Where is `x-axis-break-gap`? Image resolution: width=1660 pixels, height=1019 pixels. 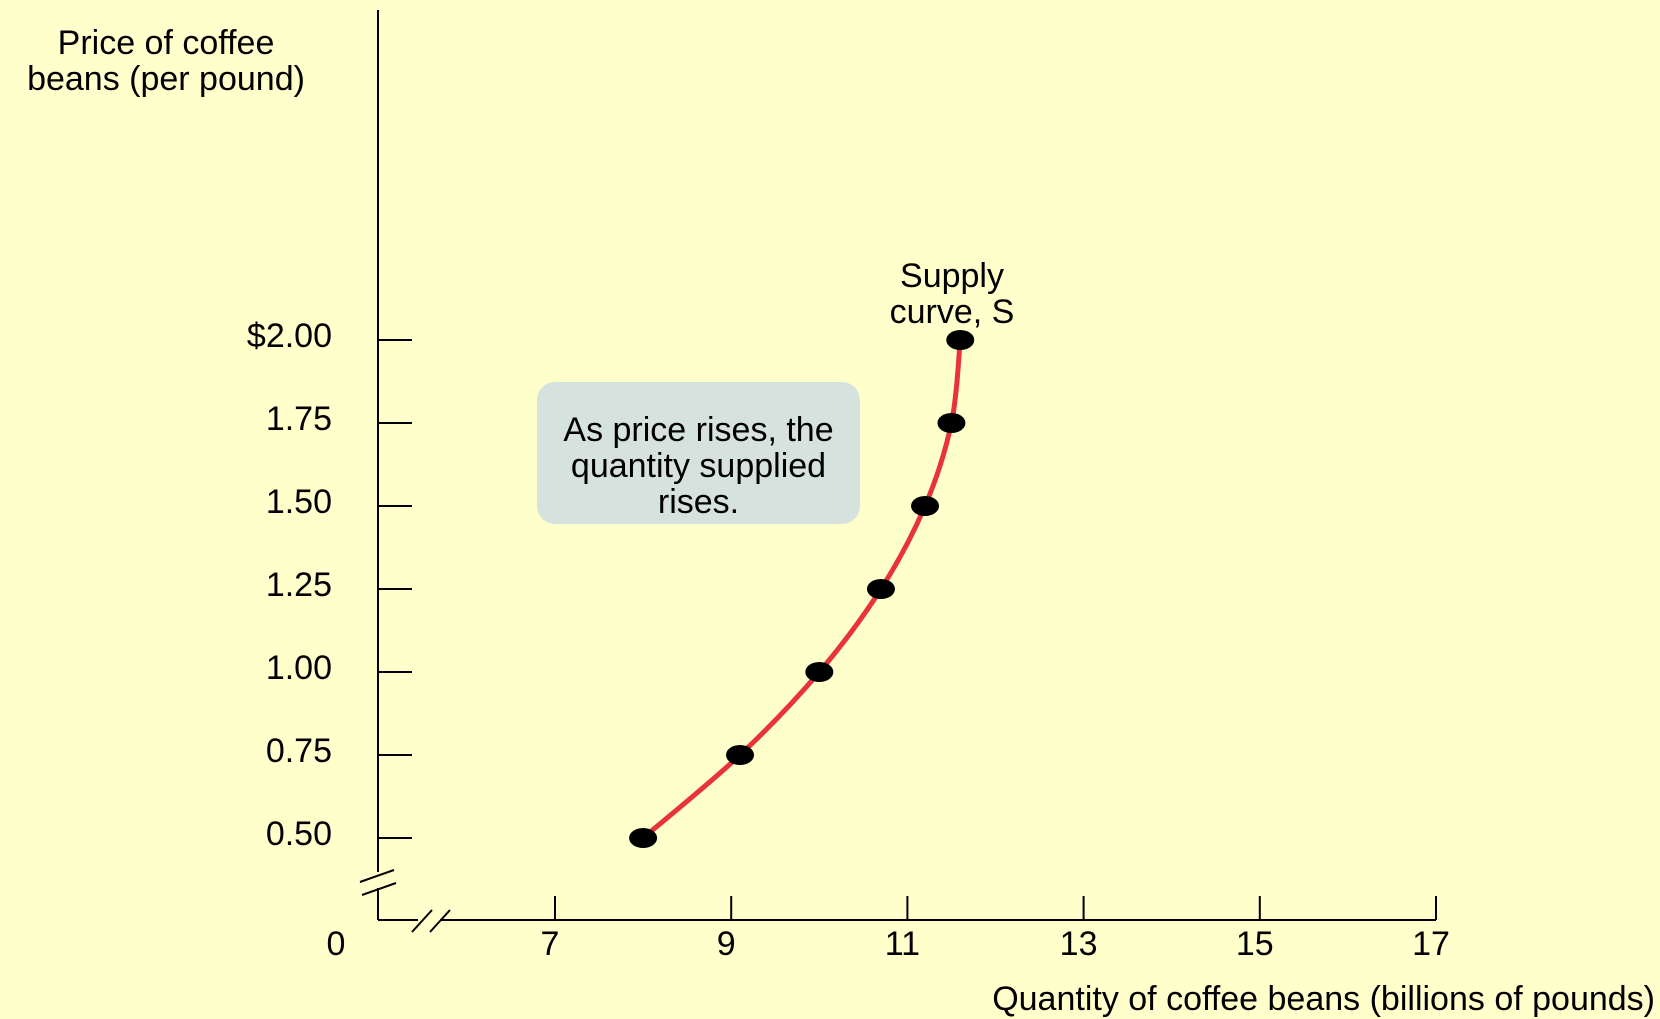
x-axis-break-gap is located at coordinates (429, 920).